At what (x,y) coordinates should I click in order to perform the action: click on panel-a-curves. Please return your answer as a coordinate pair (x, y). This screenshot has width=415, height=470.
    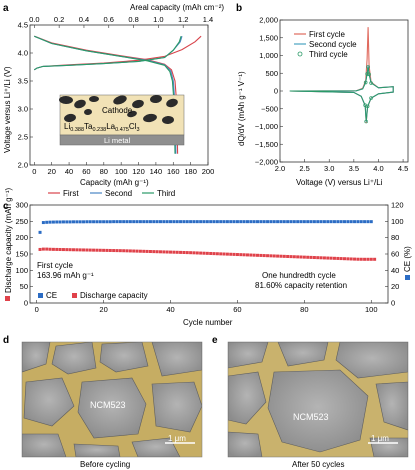
    Looking at the image, I should click on (117, 94).